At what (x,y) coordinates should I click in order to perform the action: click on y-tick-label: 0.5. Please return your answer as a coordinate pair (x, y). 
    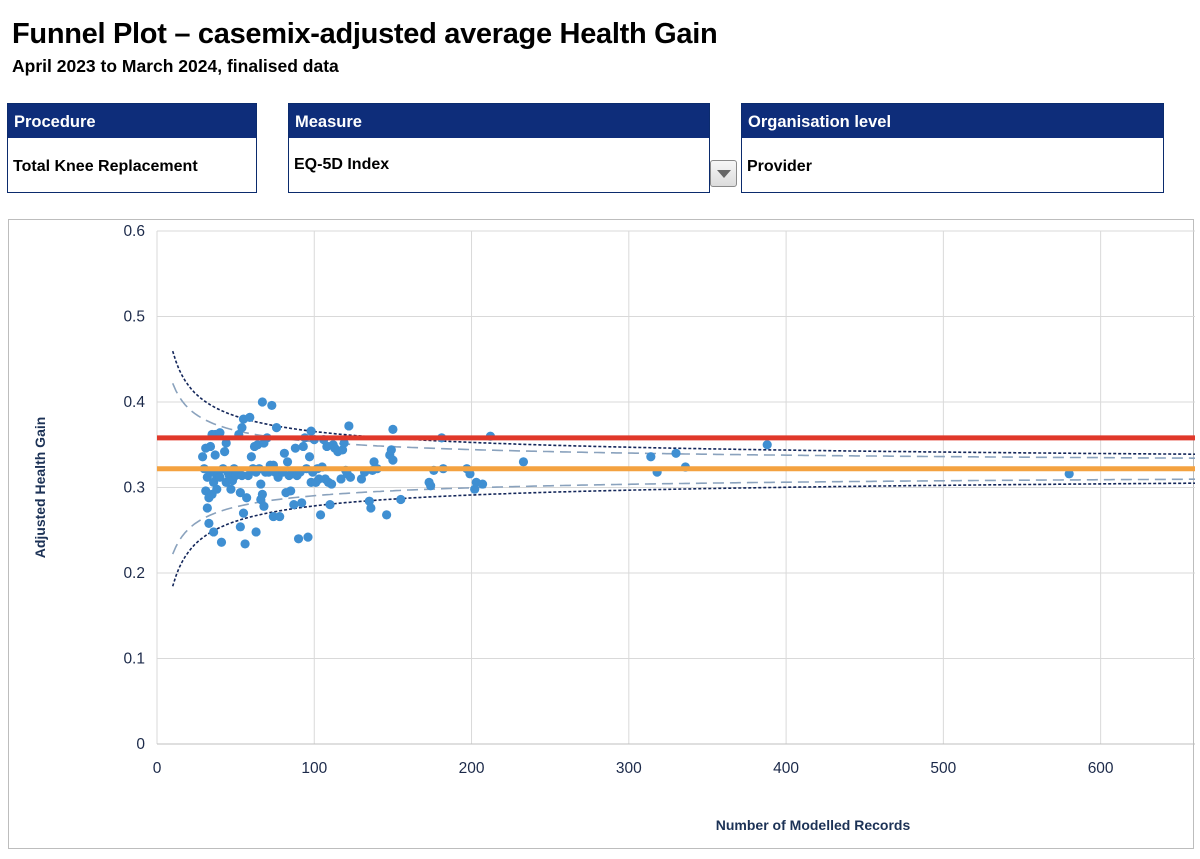
    Looking at the image, I should click on (134, 317).